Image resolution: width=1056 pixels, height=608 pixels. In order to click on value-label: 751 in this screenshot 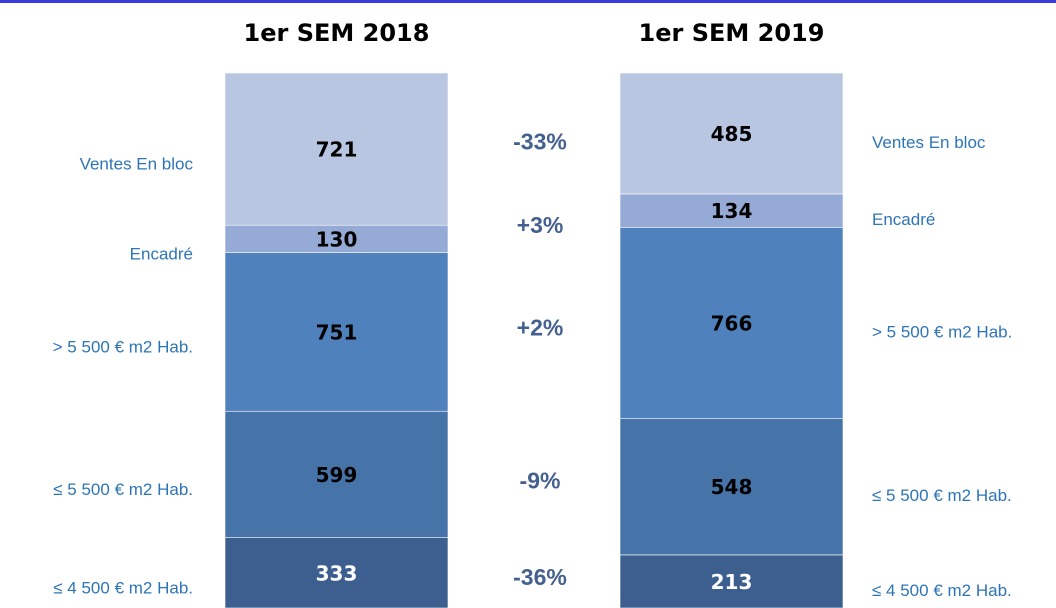, I will do `click(337, 332)`.